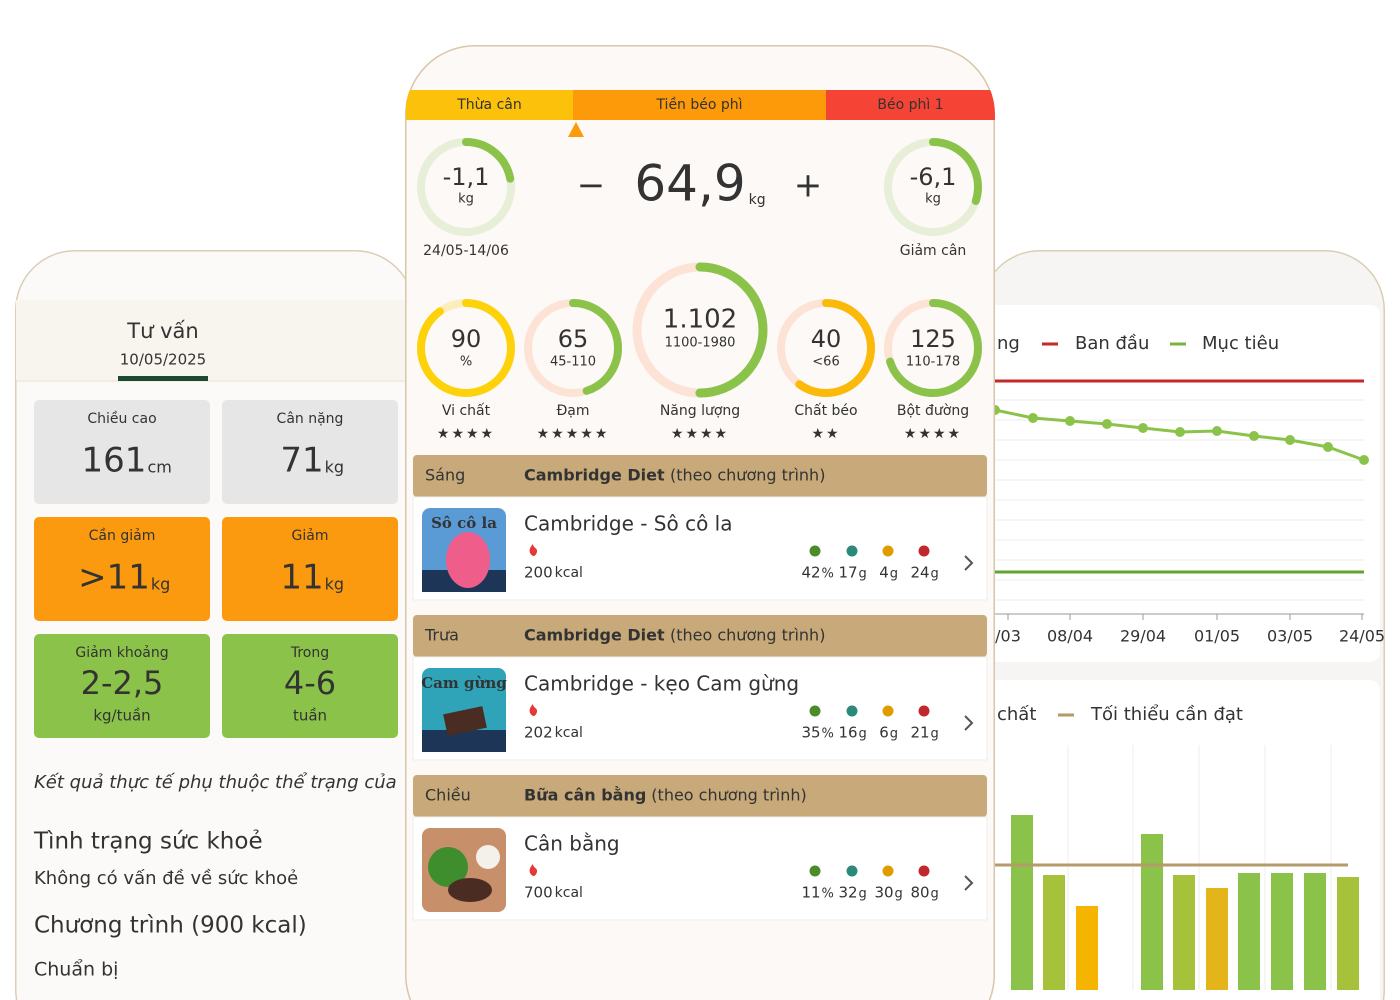  What do you see at coordinates (919, 733) in the screenshot?
I see `macro-value: 21` at bounding box center [919, 733].